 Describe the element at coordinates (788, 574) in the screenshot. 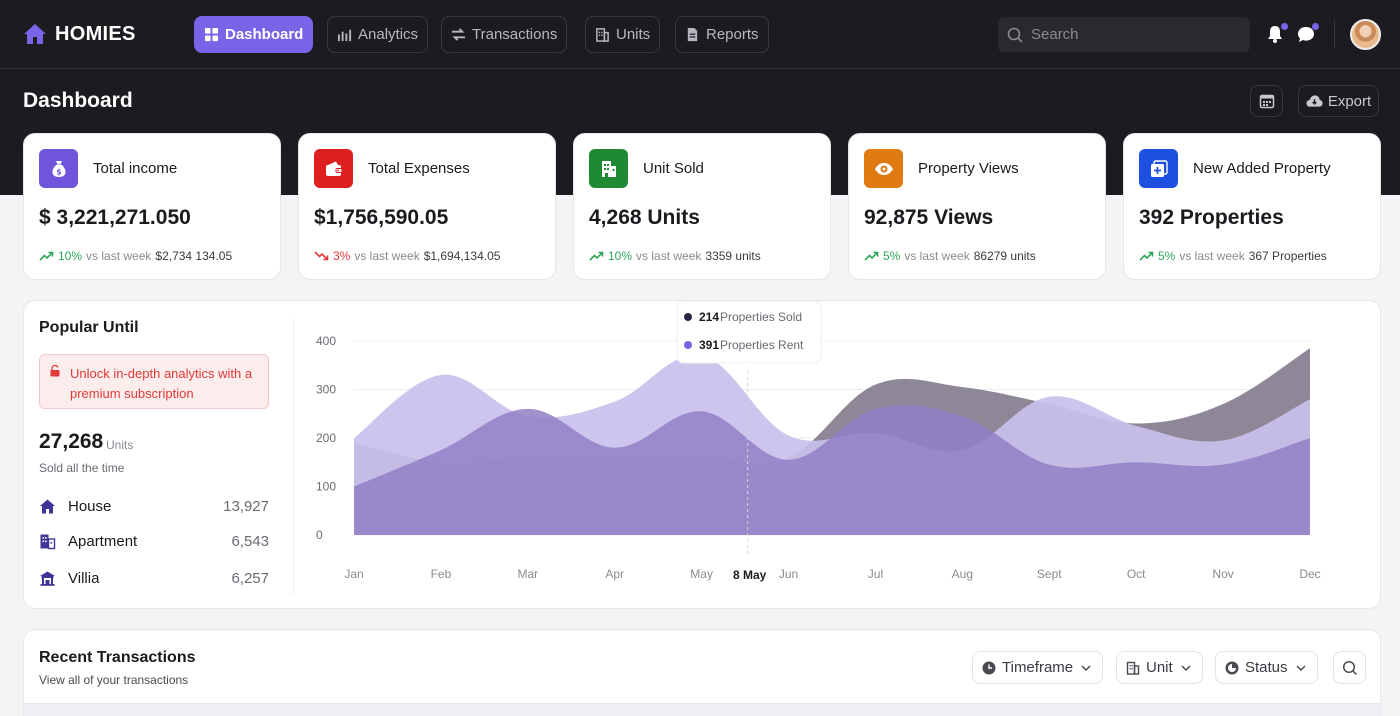

I see `x-tick-label: Jun` at that location.